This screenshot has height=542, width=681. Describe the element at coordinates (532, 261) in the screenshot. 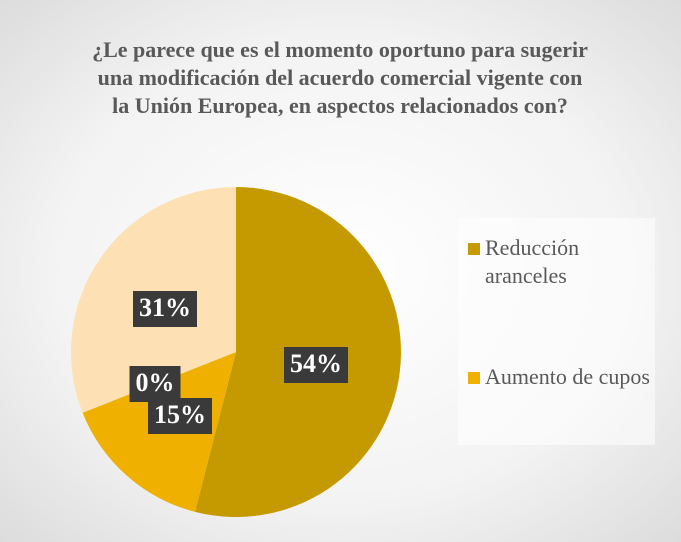

I see `legend-label: Reducción aranceles` at that location.